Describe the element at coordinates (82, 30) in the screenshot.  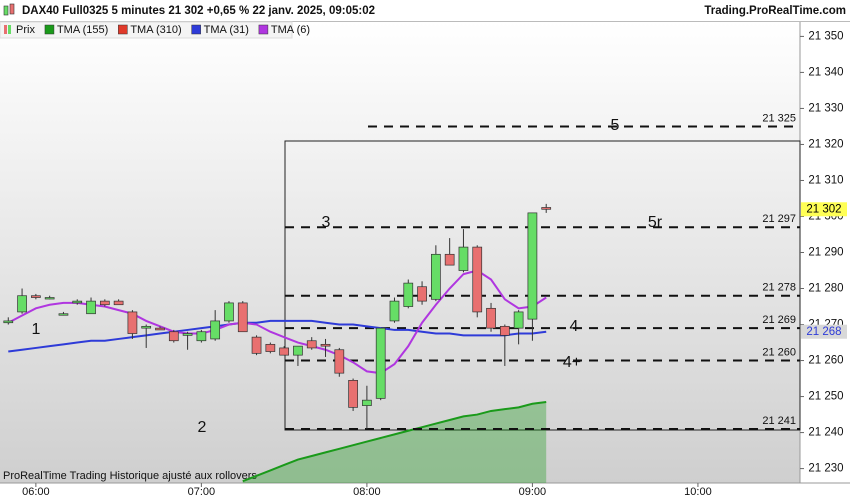
I see `legend-label: TMA (155)` at that location.